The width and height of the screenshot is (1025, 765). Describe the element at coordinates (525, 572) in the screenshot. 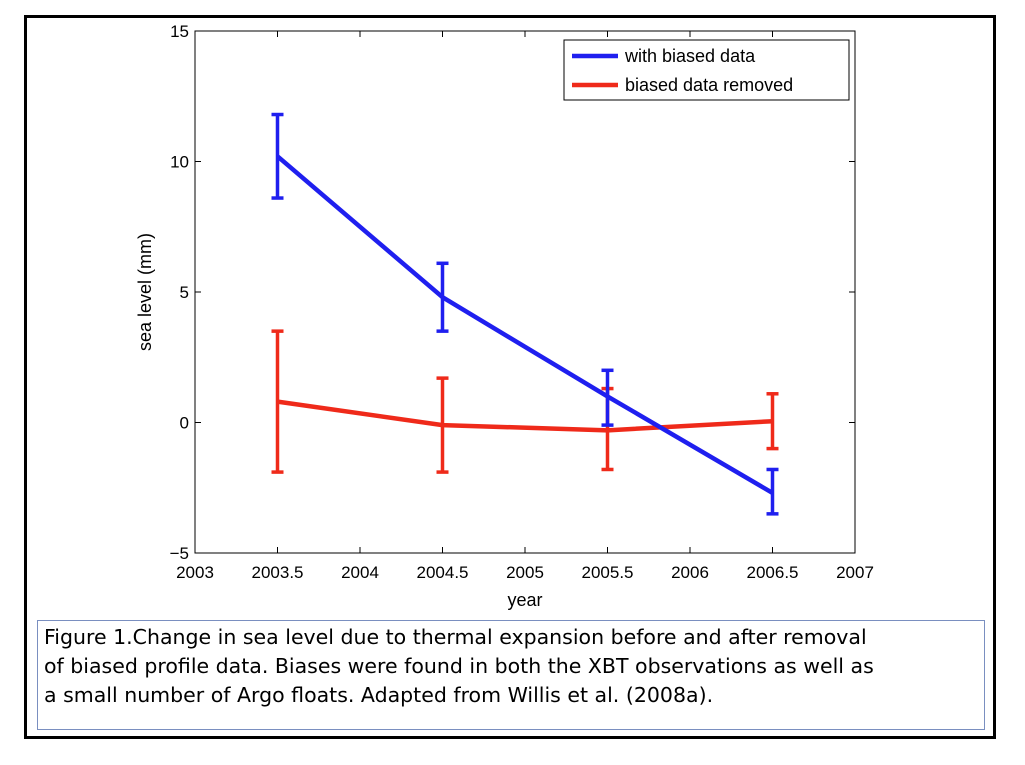

I see `x-tick-label: 2005` at that location.